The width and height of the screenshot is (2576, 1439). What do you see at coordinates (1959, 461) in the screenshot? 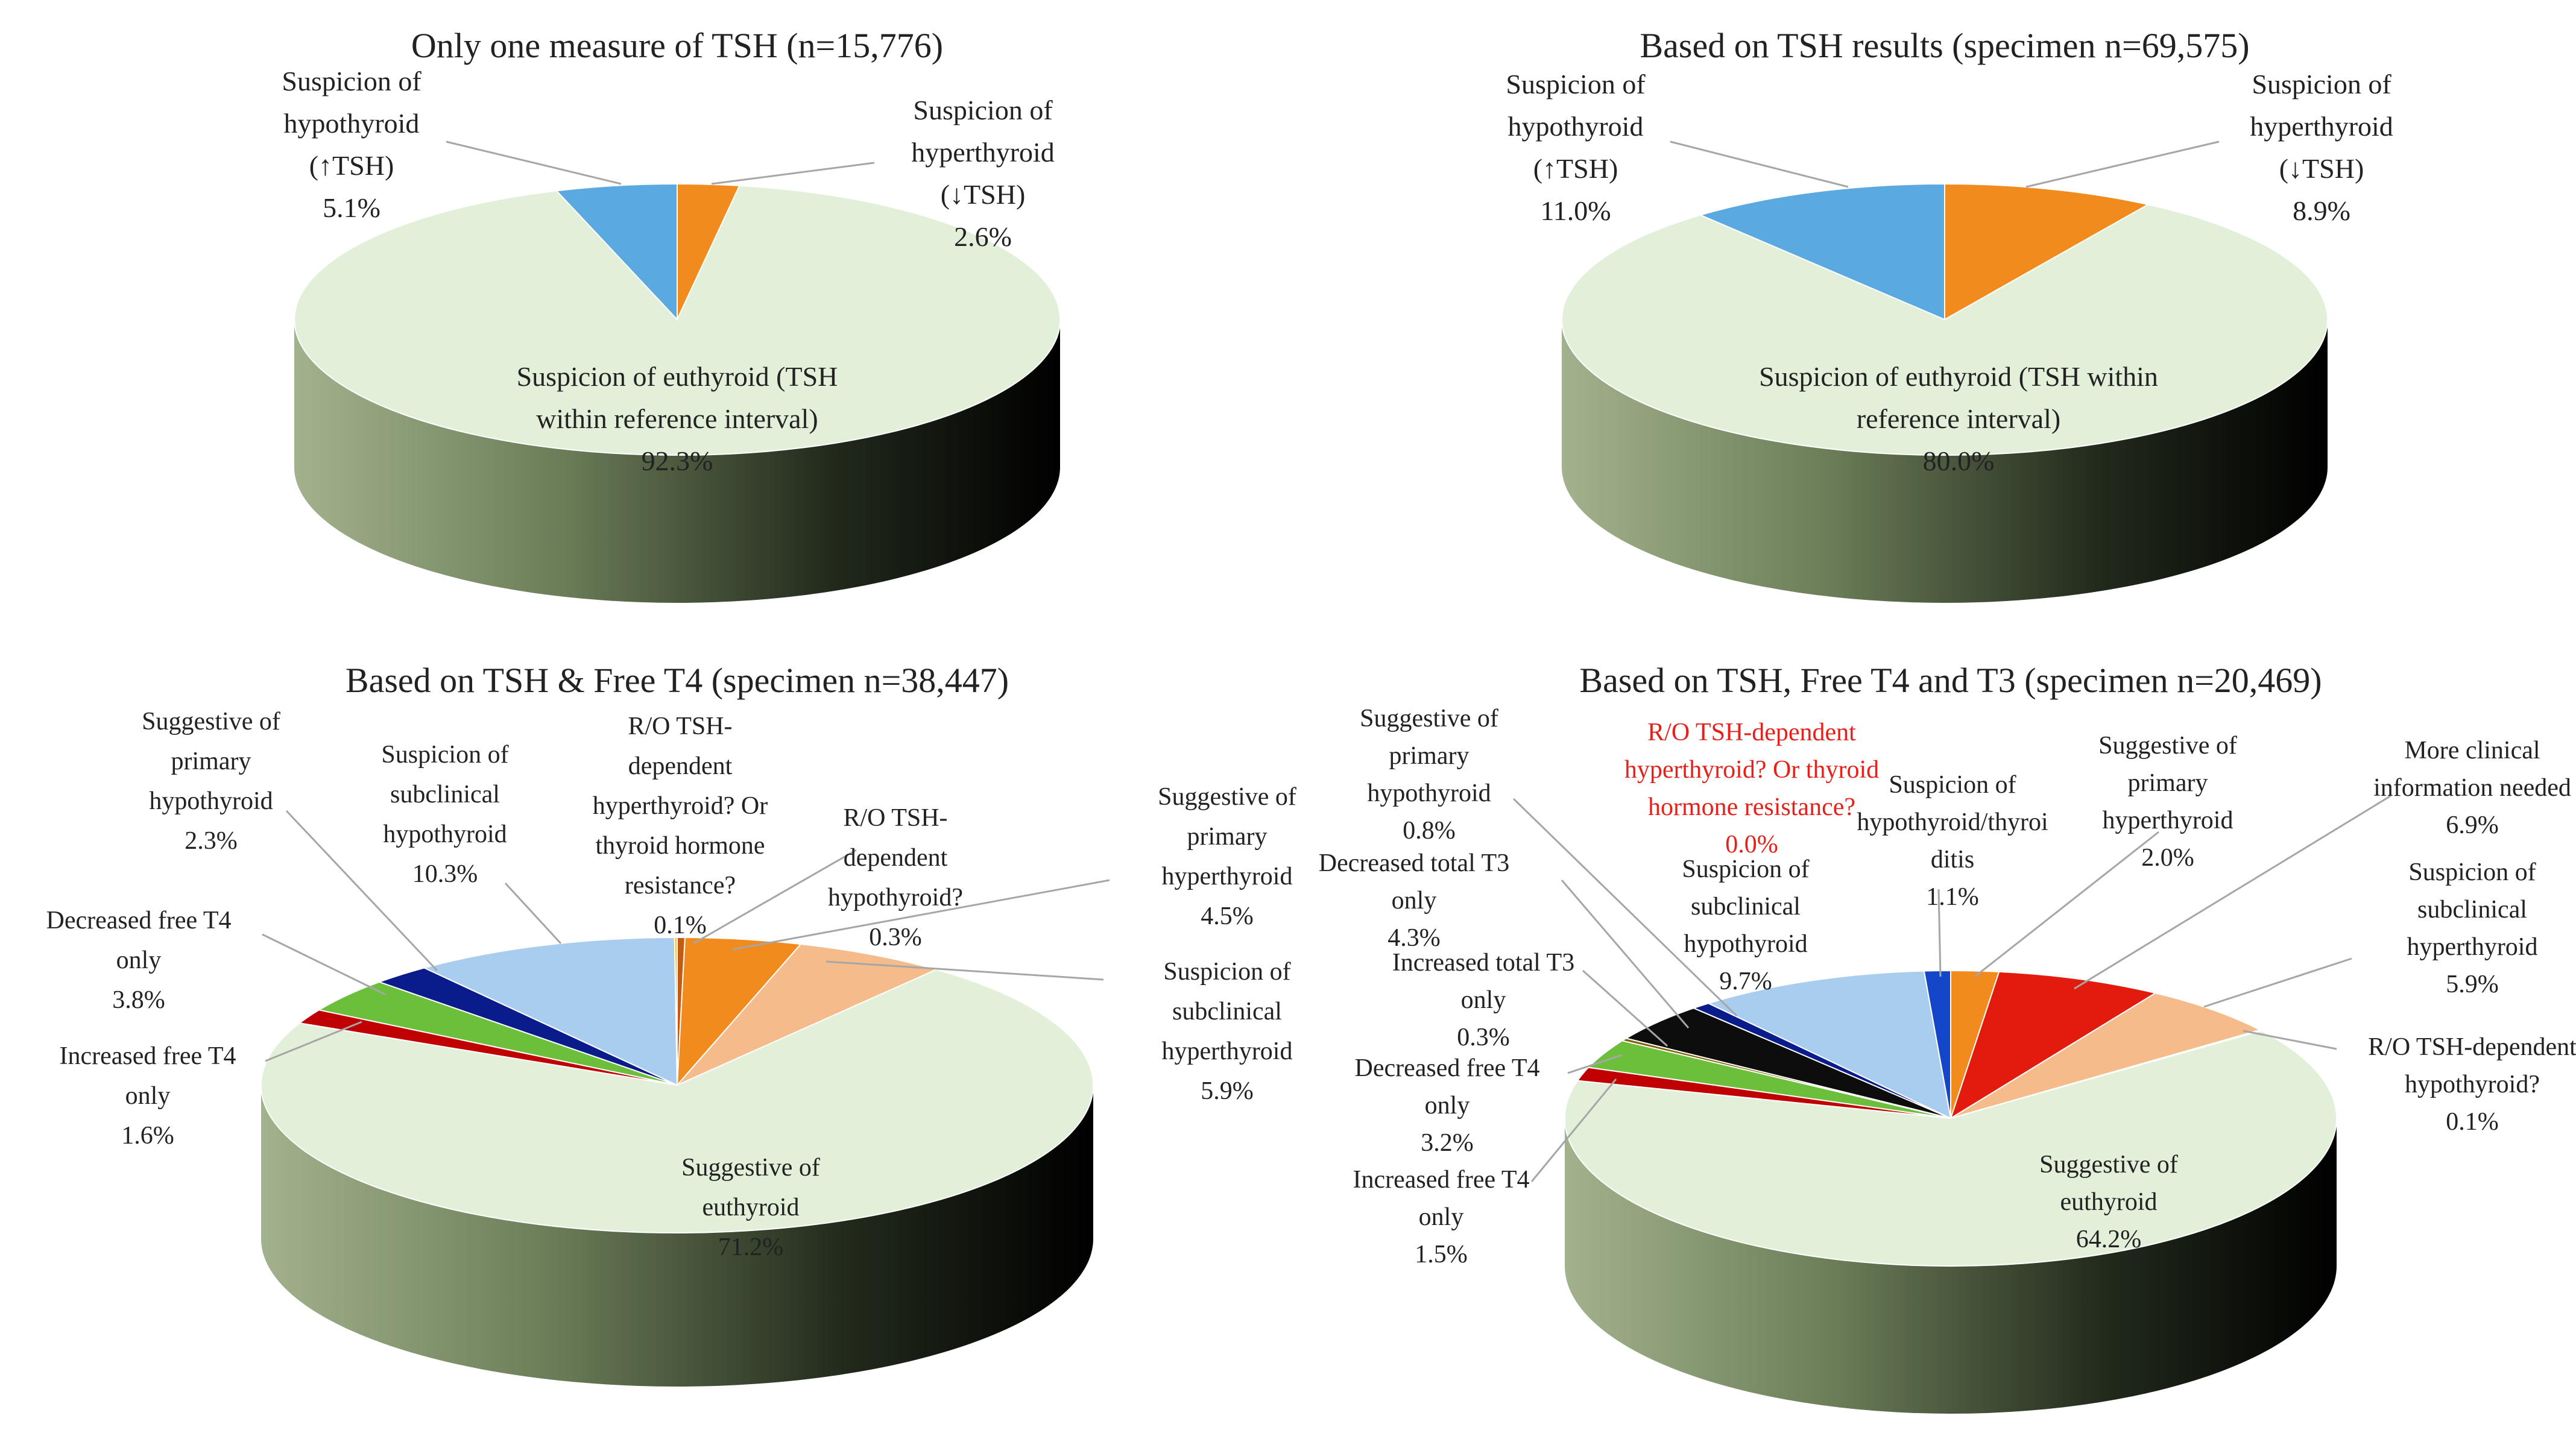
I see `slice-percent: 80.0%` at bounding box center [1959, 461].